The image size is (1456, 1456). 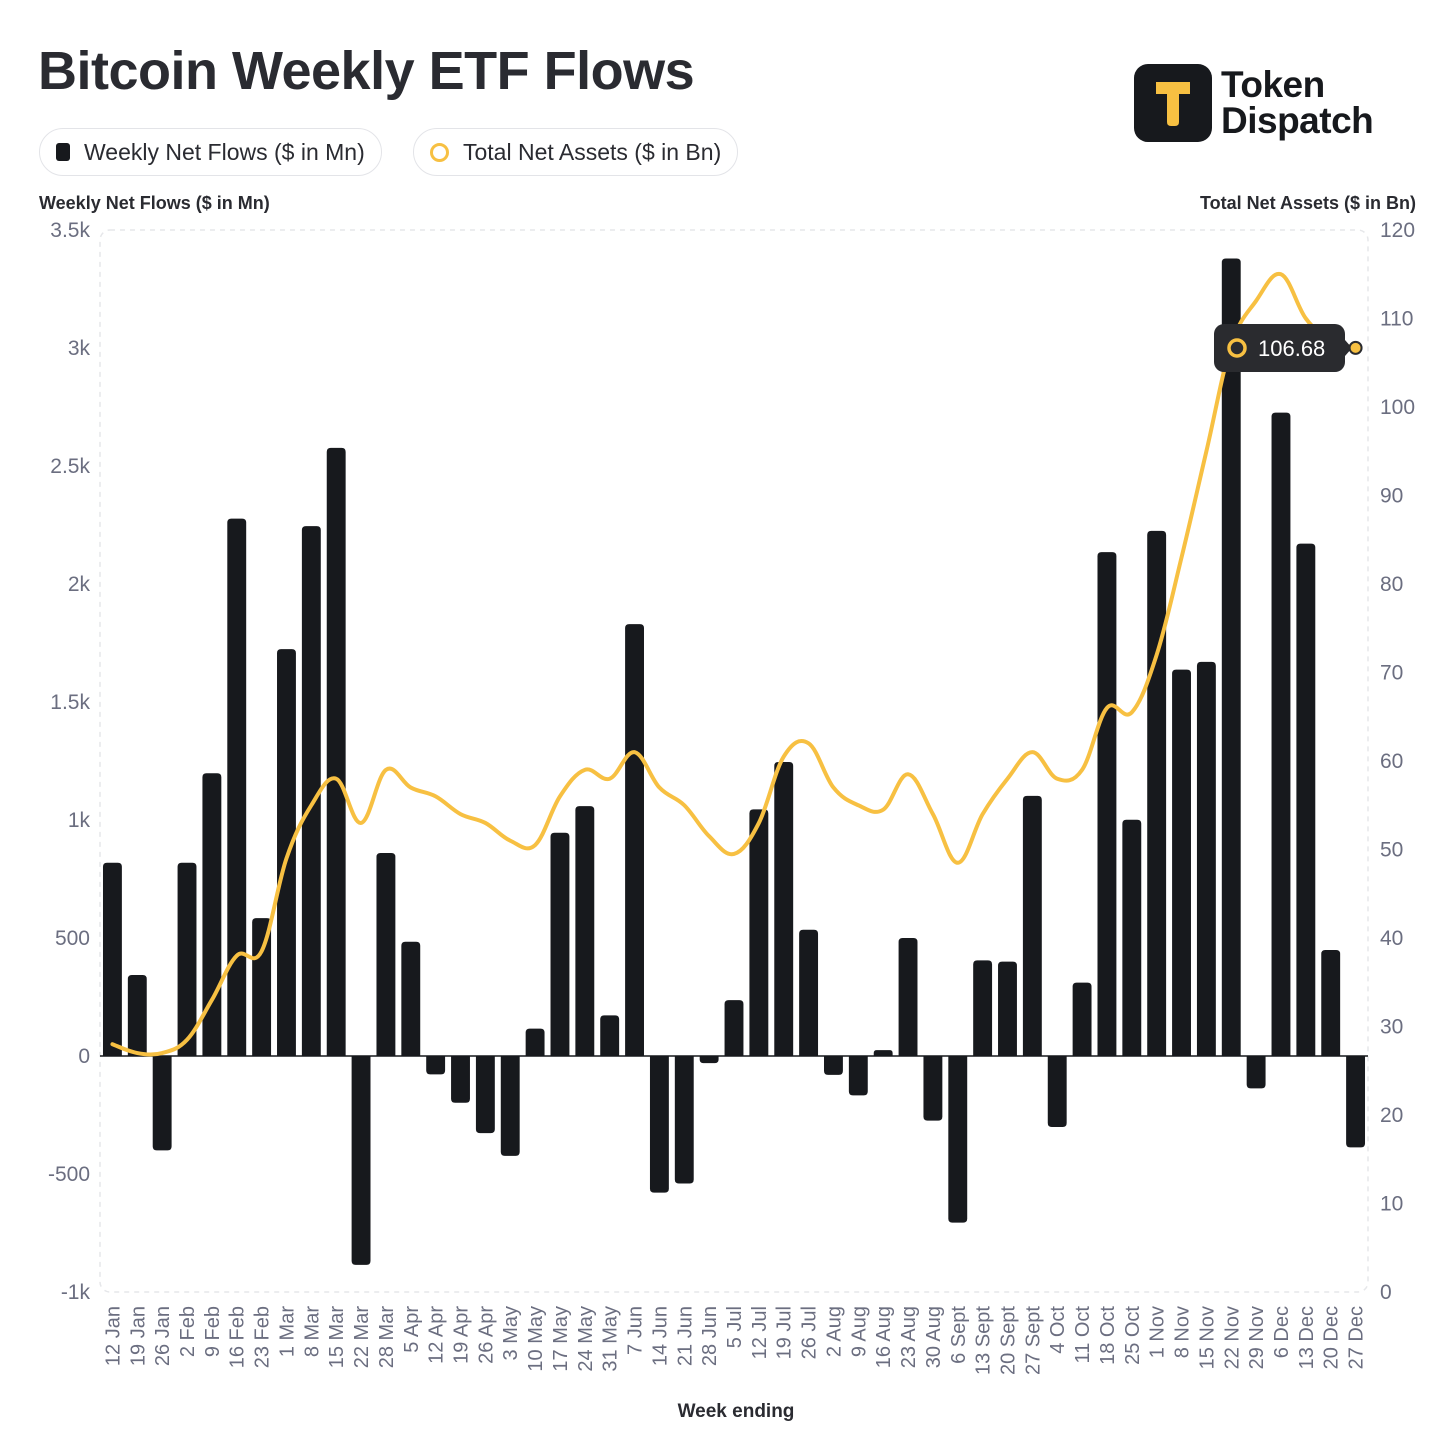 What do you see at coordinates (112, 959) in the screenshot?
I see `flow-bar-12-jan` at bounding box center [112, 959].